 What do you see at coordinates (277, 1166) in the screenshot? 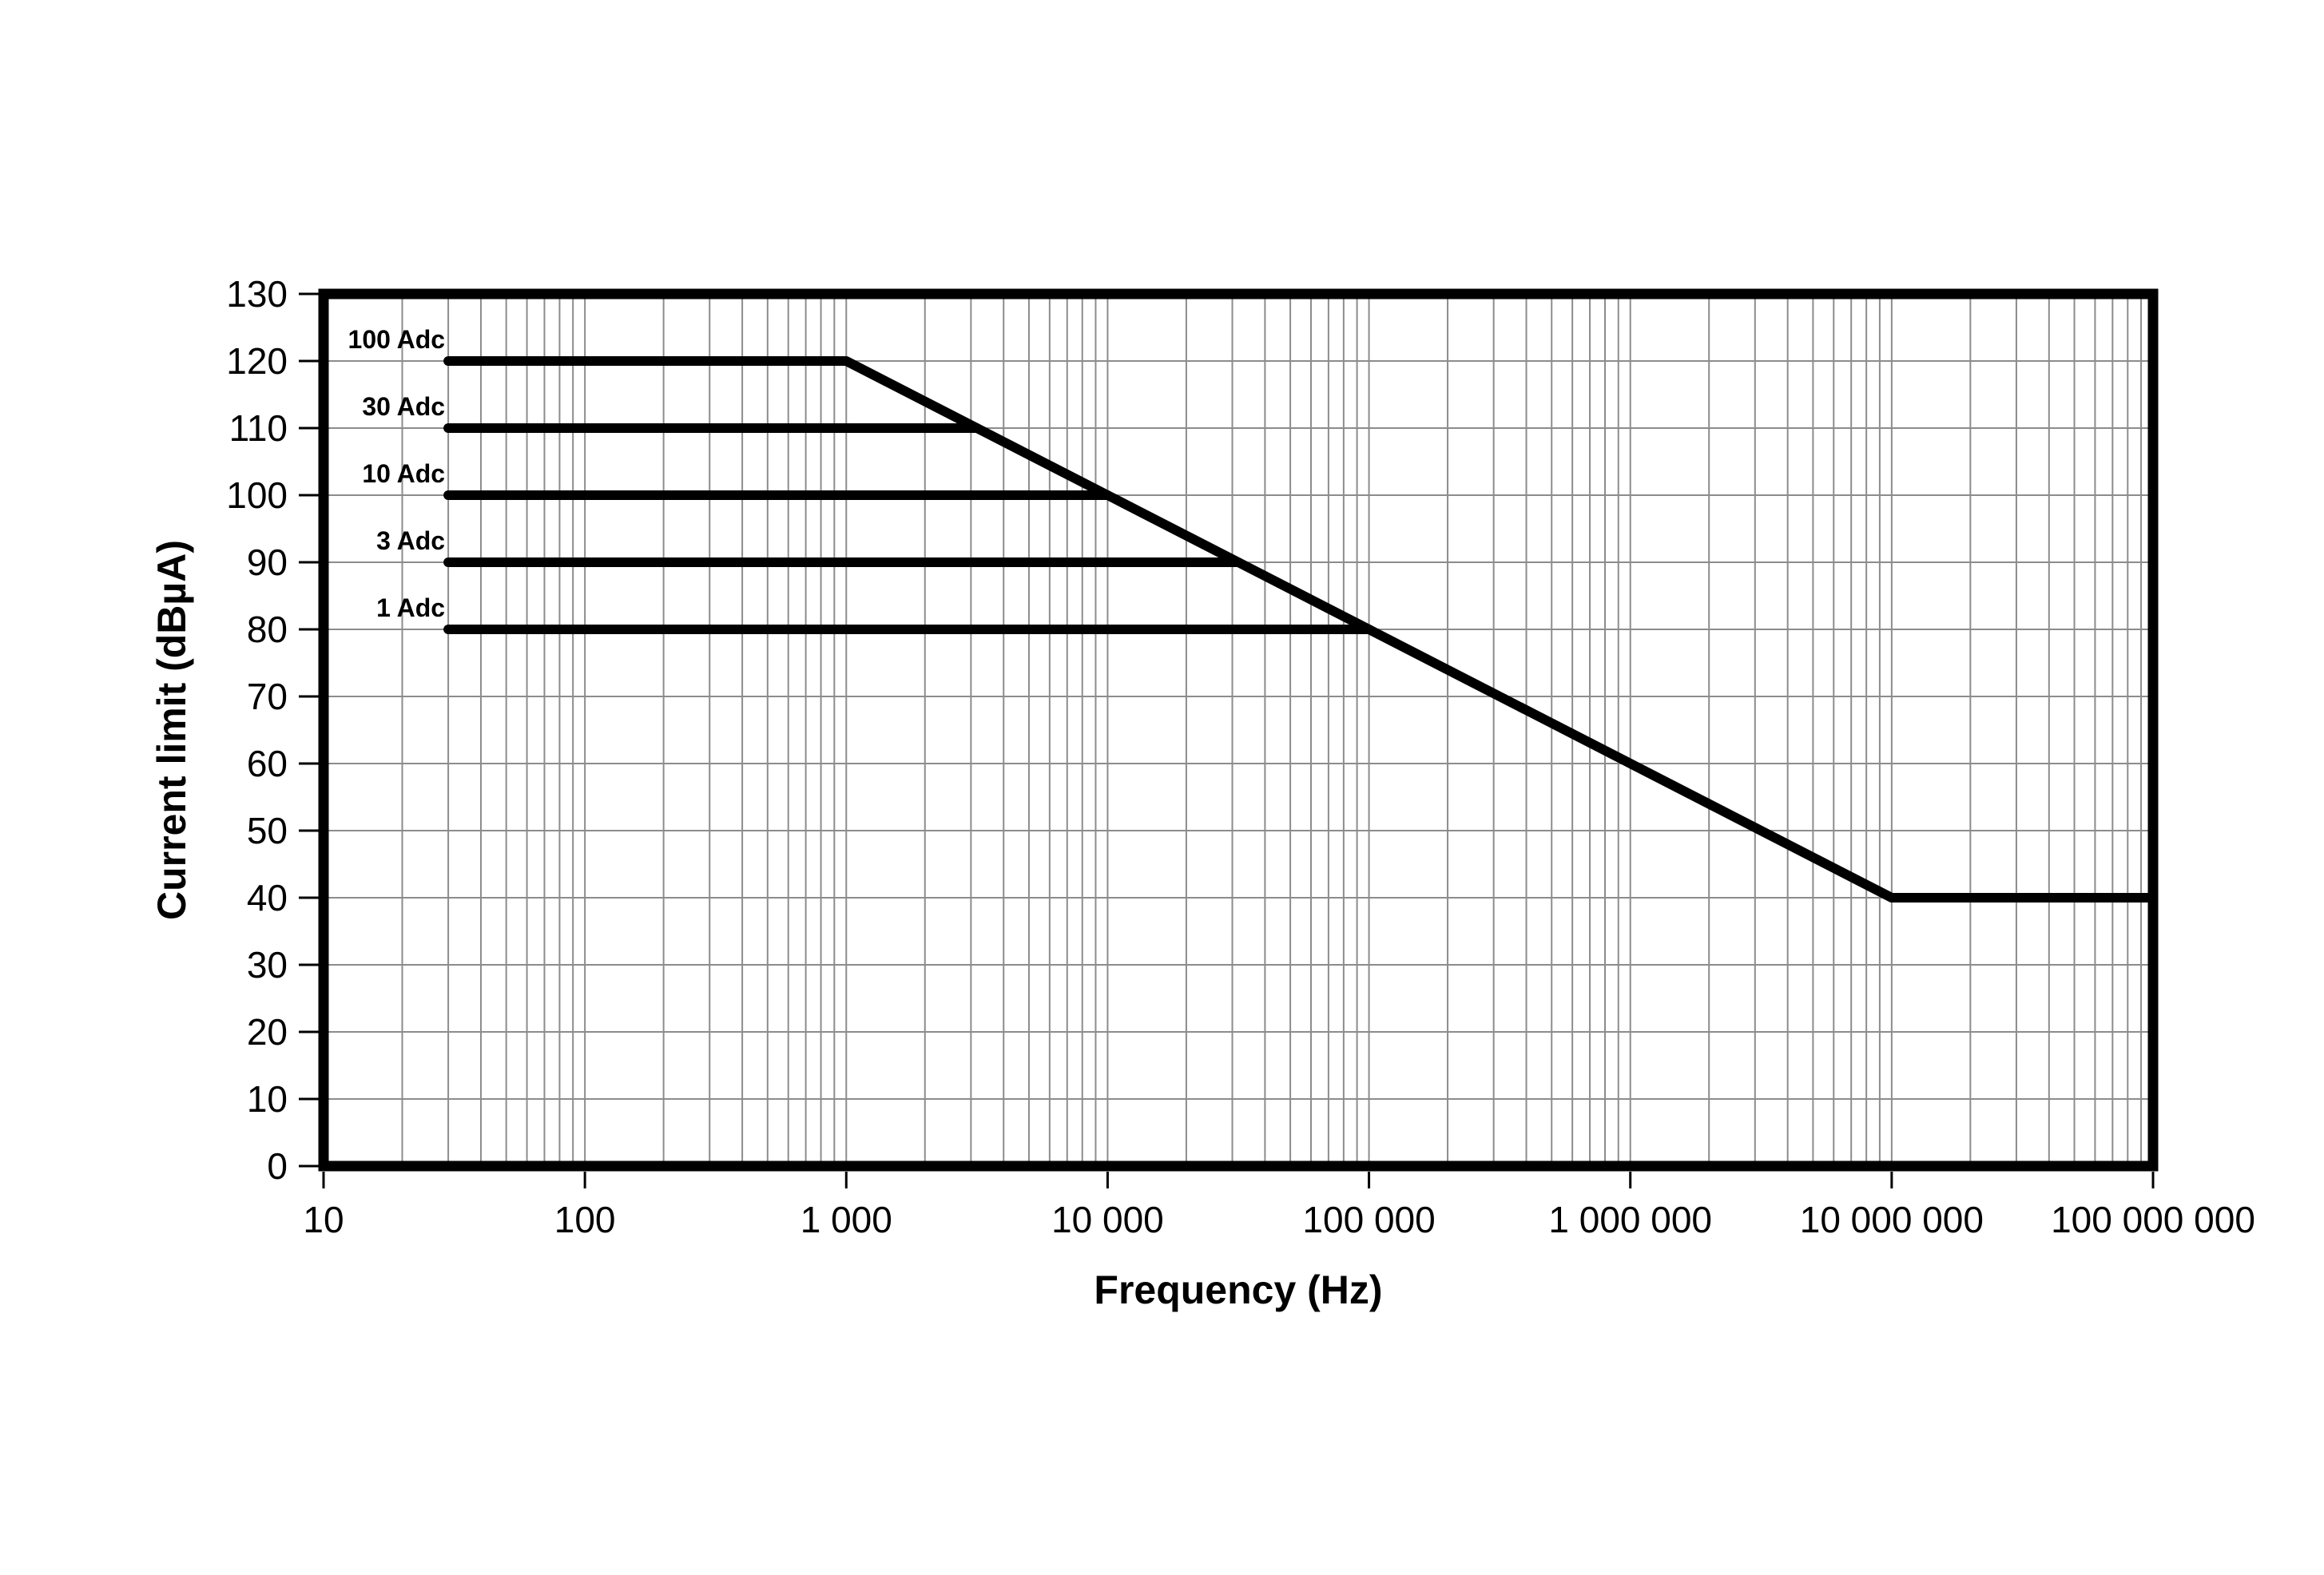
I see `y-tick-label: 0` at bounding box center [277, 1166].